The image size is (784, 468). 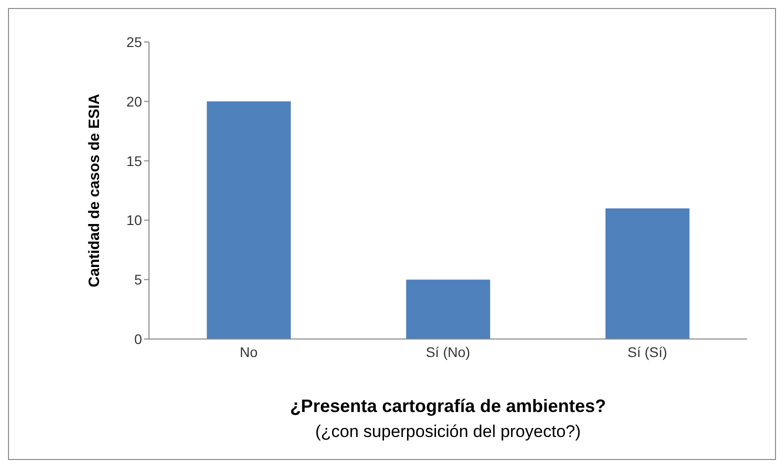 I want to click on y-tick-label: 15, so click(x=134, y=160).